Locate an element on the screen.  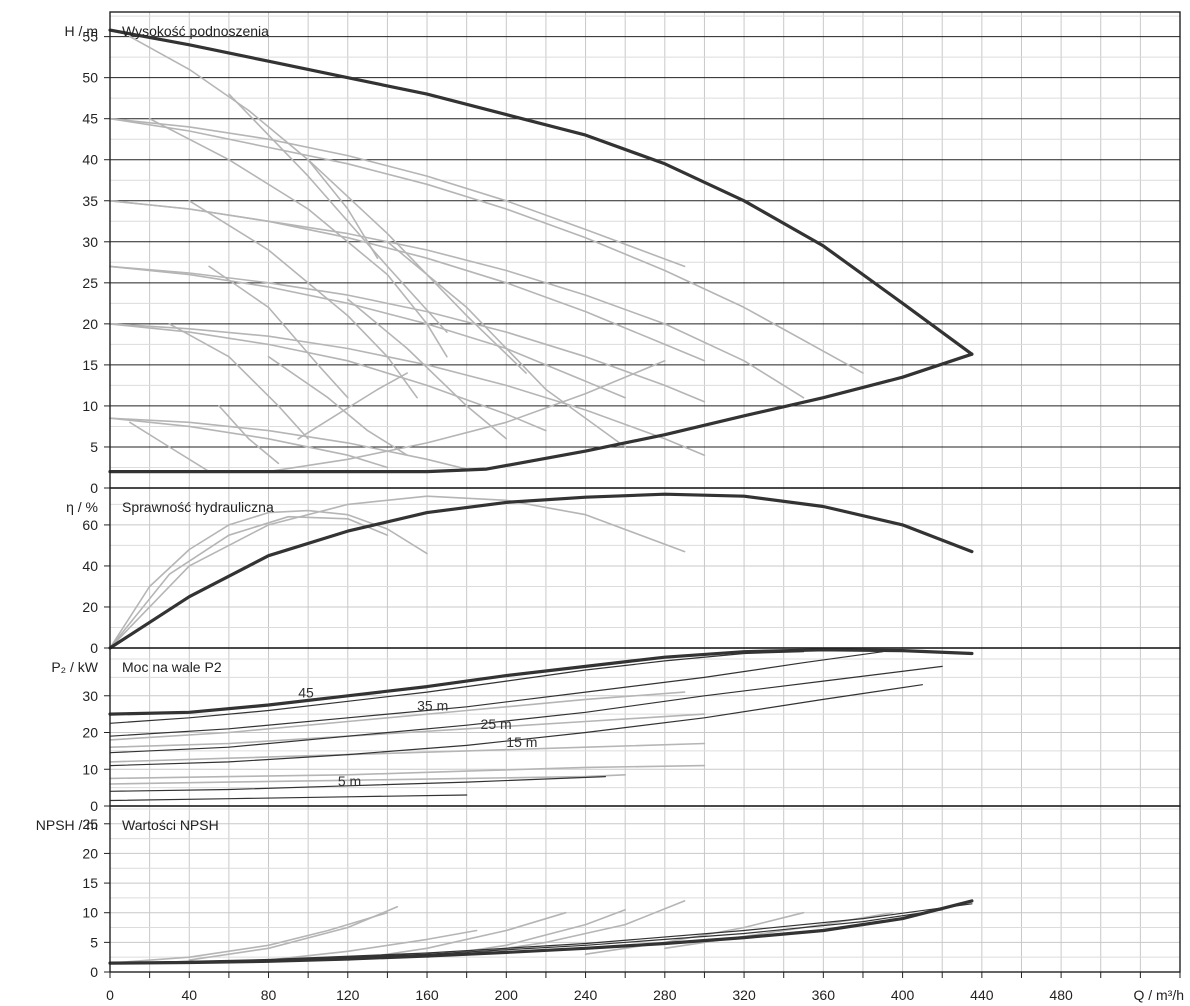
y-tick-label: 45 is located at coordinates (90, 119).